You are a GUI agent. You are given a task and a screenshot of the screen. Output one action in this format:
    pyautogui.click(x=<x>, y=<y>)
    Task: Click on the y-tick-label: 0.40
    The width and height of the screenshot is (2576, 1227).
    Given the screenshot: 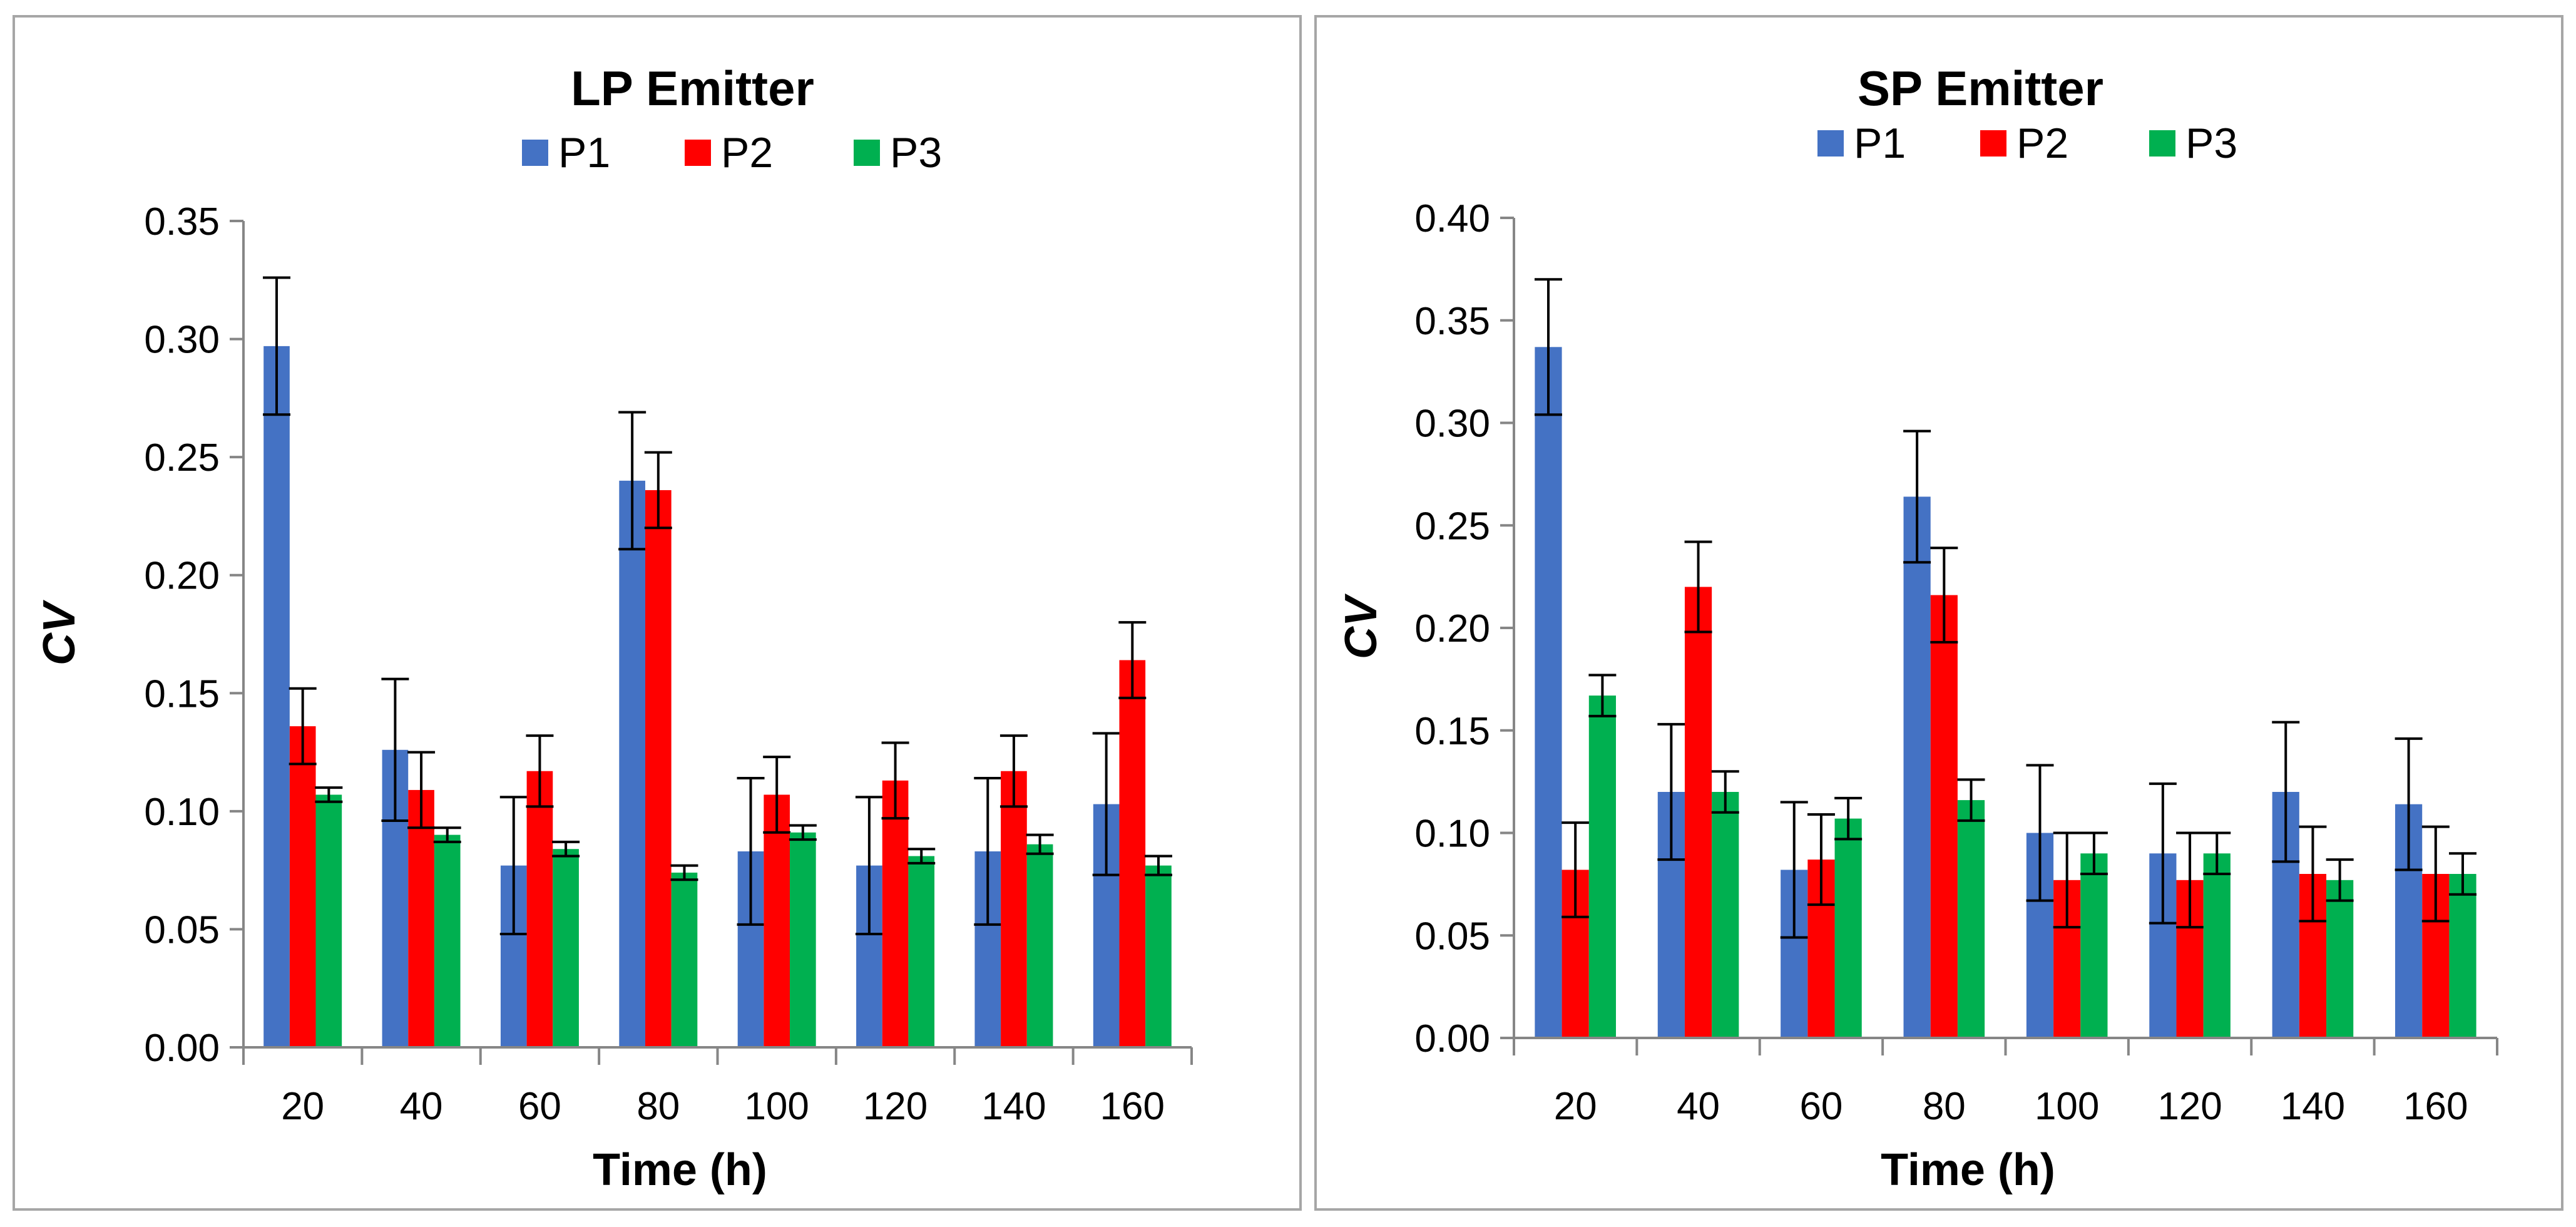 What is the action you would take?
    pyautogui.click(x=1452, y=218)
    